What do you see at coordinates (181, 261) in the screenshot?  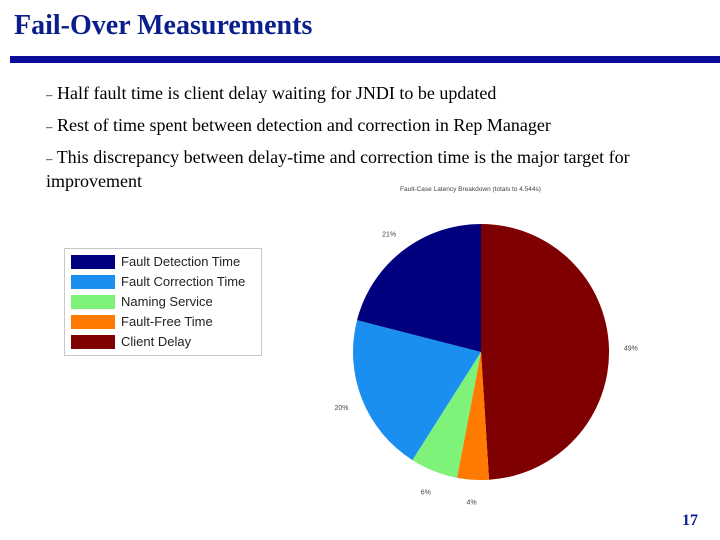 I see `legend-label: Fault Detection Time` at bounding box center [181, 261].